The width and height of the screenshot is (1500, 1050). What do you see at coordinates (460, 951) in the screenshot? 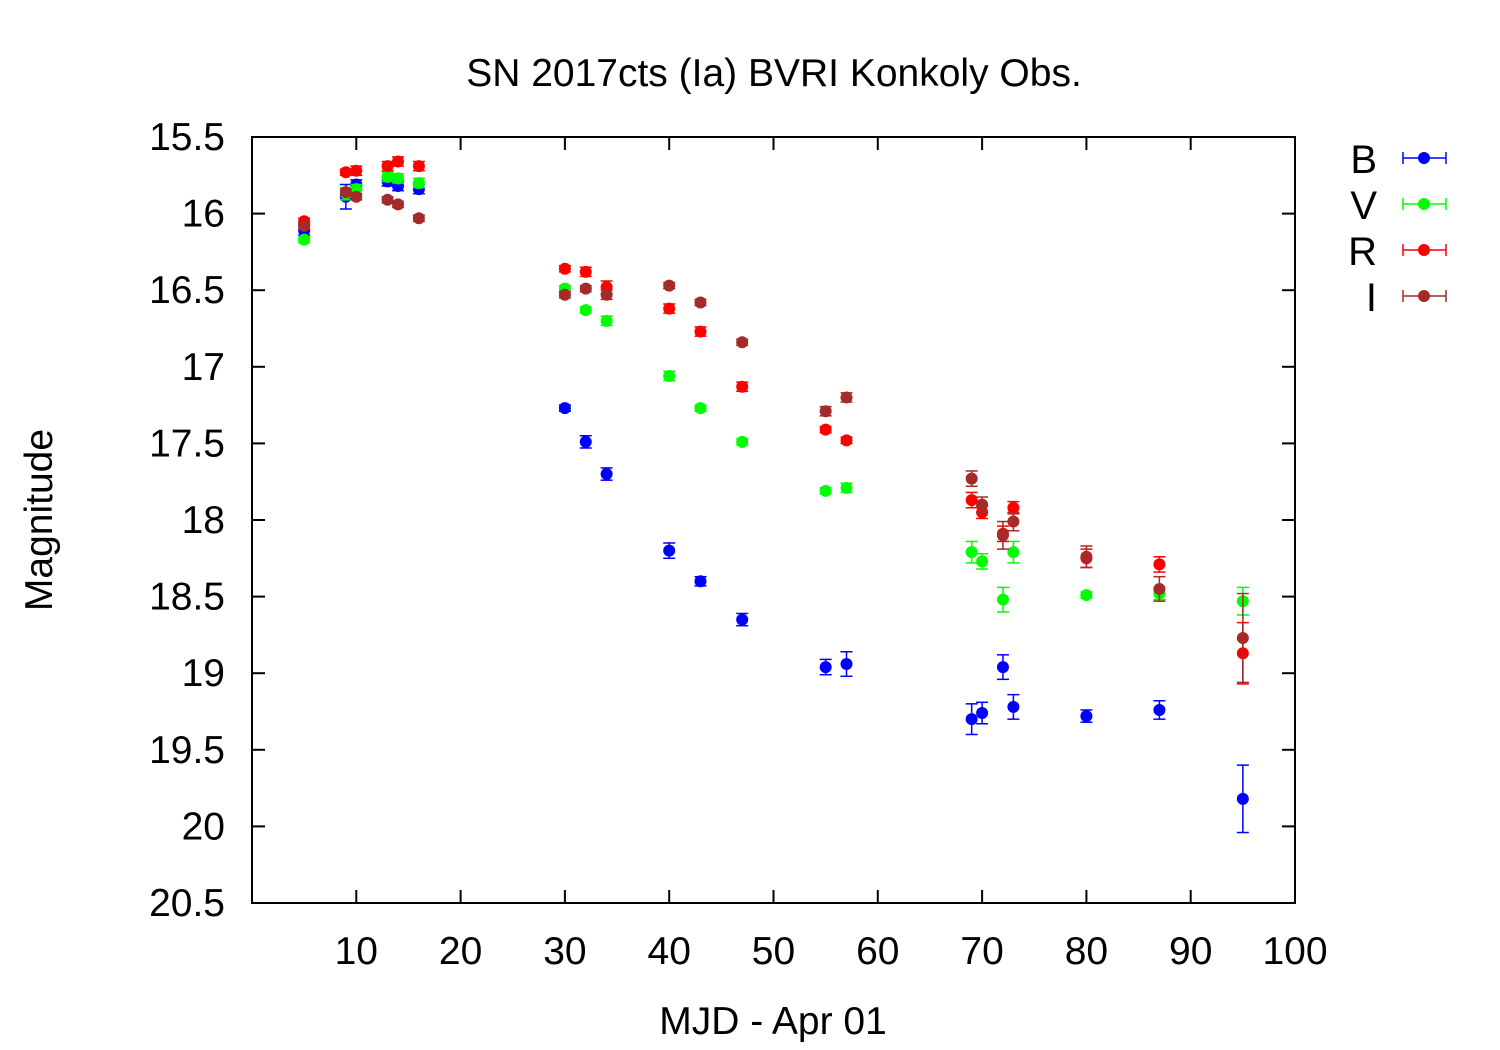
I see `x-tick-label: 20` at bounding box center [460, 951].